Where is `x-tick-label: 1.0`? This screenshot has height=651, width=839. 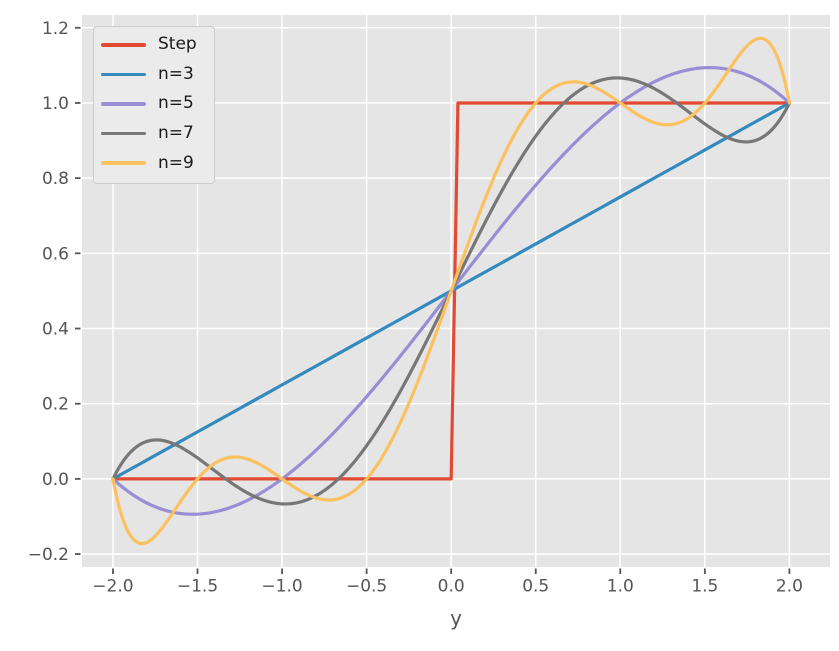 x-tick-label: 1.0 is located at coordinates (620, 587).